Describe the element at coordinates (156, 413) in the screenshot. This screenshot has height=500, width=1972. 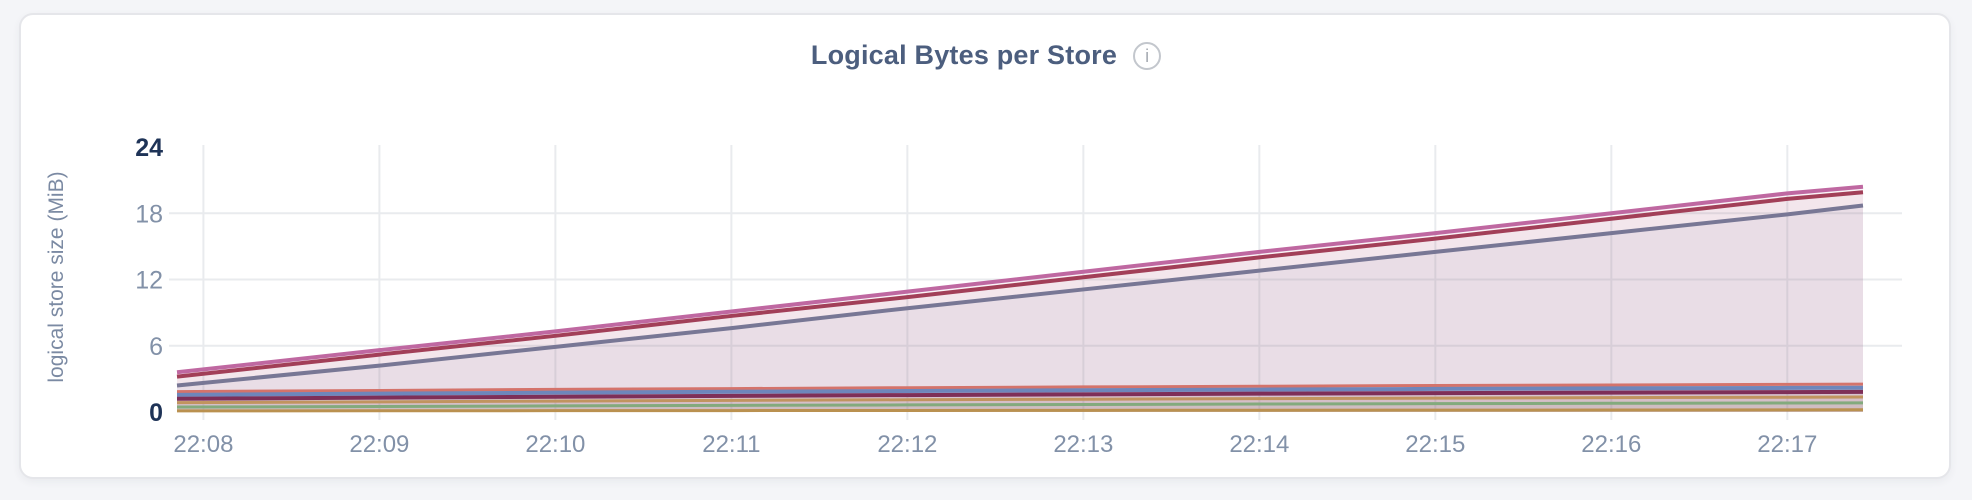
I see `y-tick-label: 0` at that location.